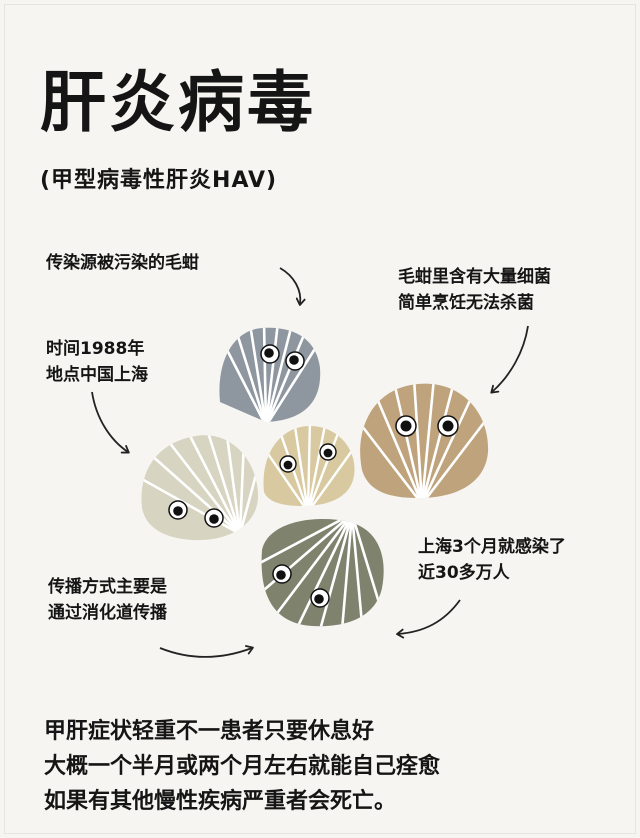  Describe the element at coordinates (97, 362) in the screenshot. I see `note-time-place: 时间1988年 地点中国上海` at that location.